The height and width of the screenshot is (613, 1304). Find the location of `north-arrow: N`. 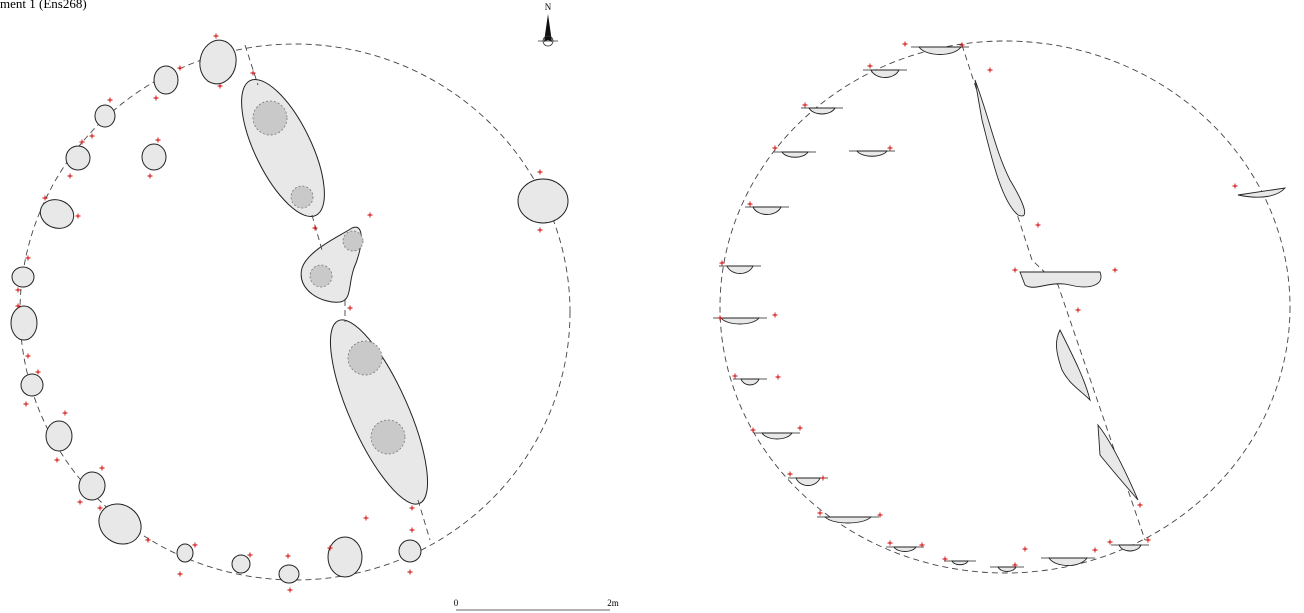

north-arrow: N is located at coordinates (548, 24).